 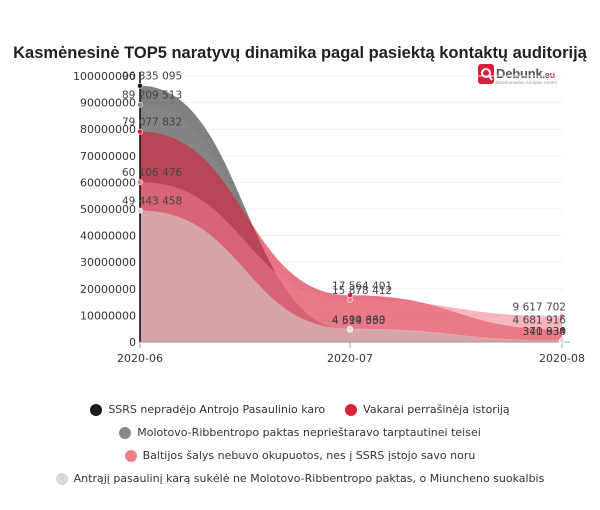 I want to click on x-axis-tick-labels: 2020-06 2020-07 2020-08, so click(x=351, y=358).